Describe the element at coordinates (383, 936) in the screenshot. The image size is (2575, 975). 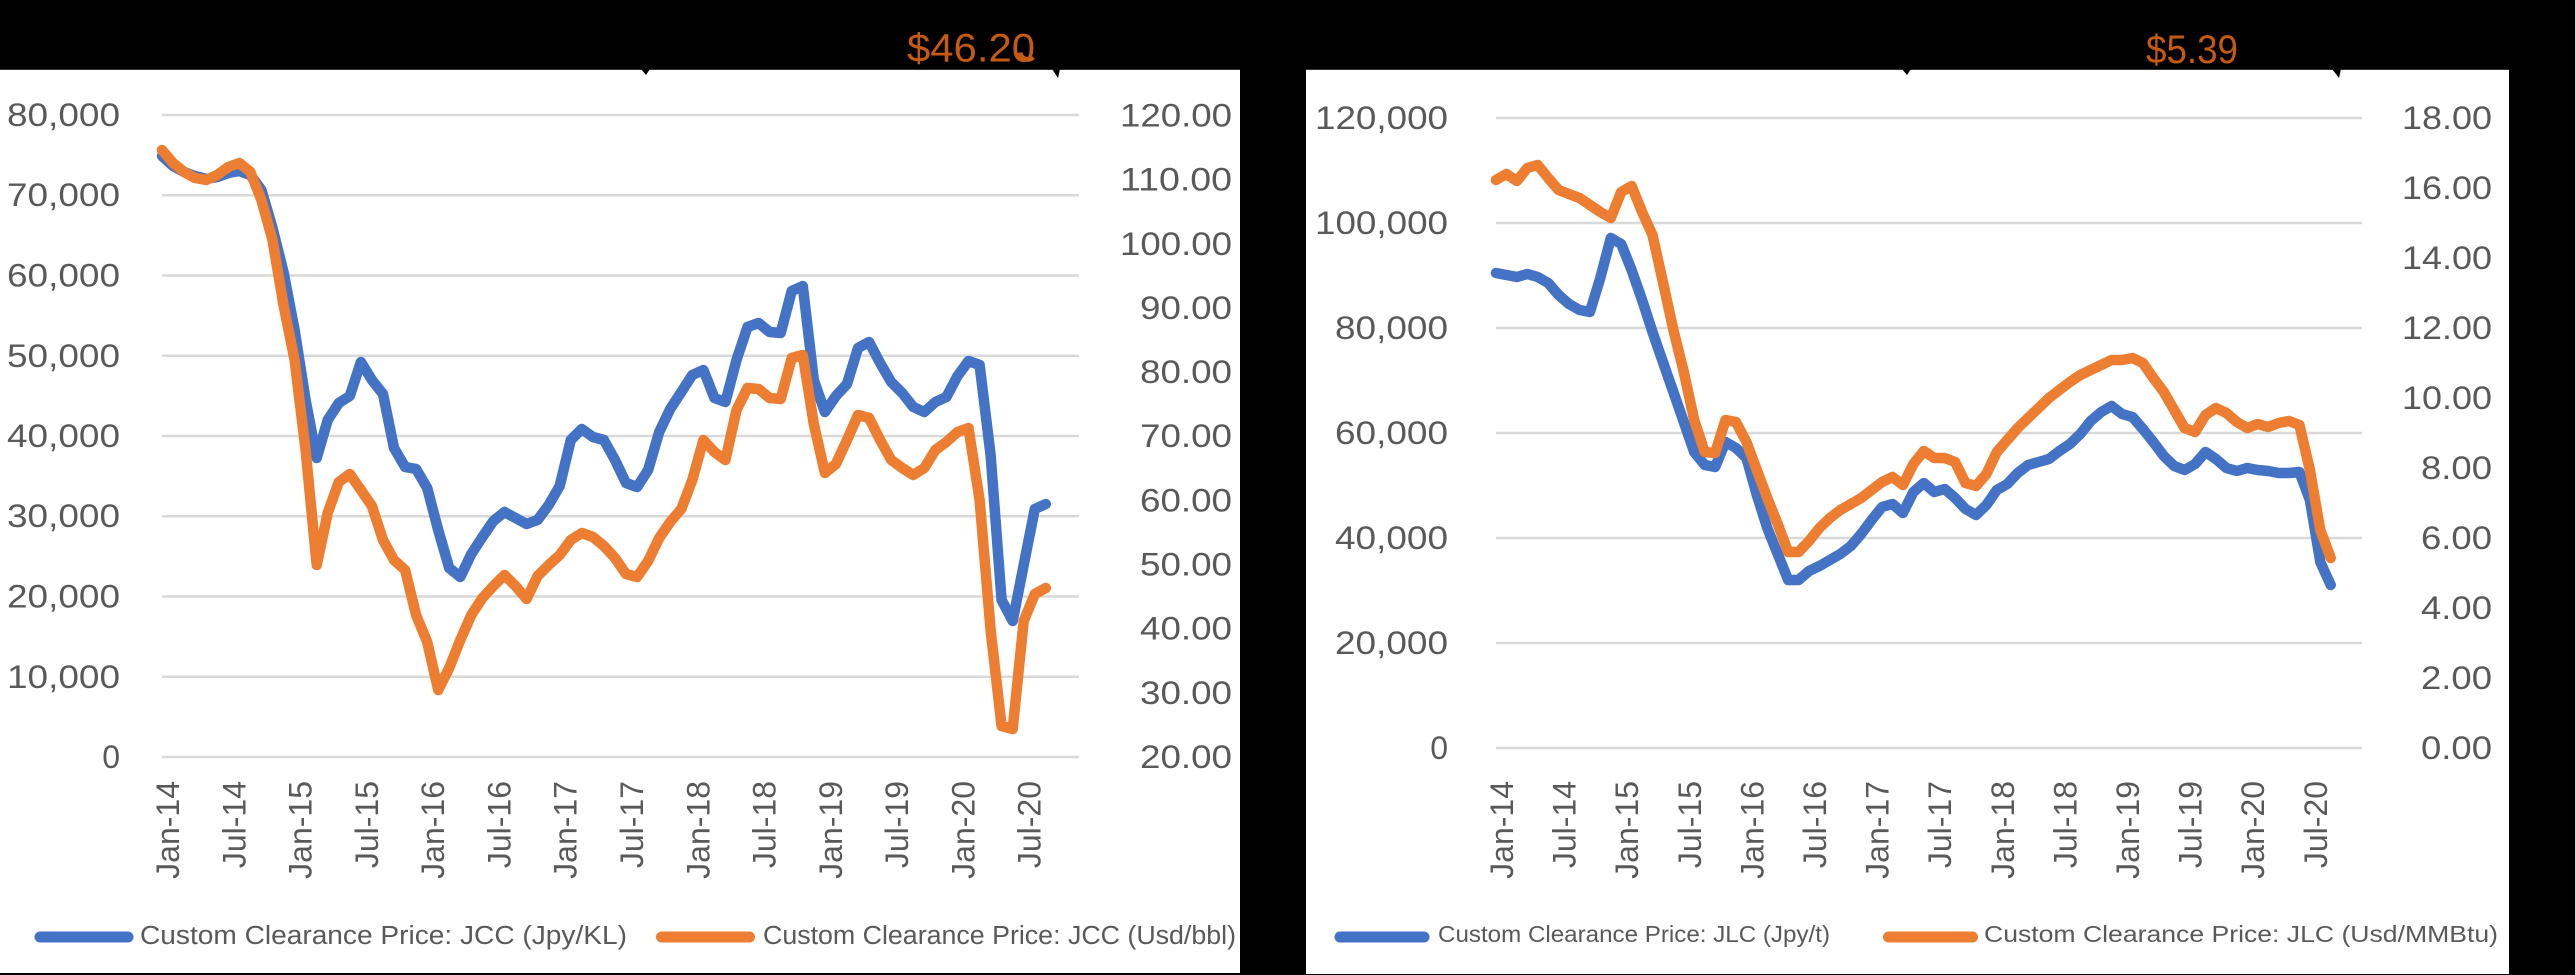
I see `svg-text:Custom Clearance Price: JCC (J: Custom Clearance Price: JCC (Jpy/KL)` at that location.